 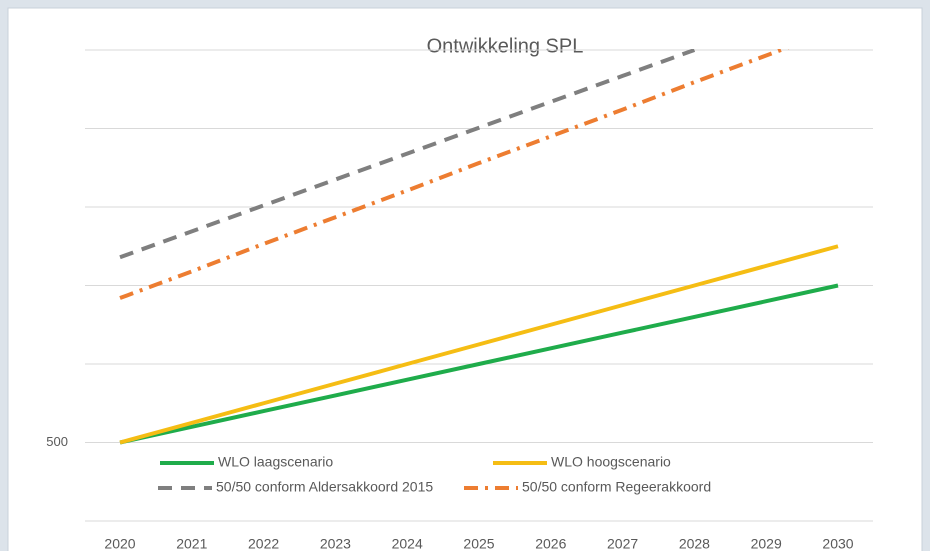 What do you see at coordinates (119, 543) in the screenshot?
I see `x-tick-label: 2020` at bounding box center [119, 543].